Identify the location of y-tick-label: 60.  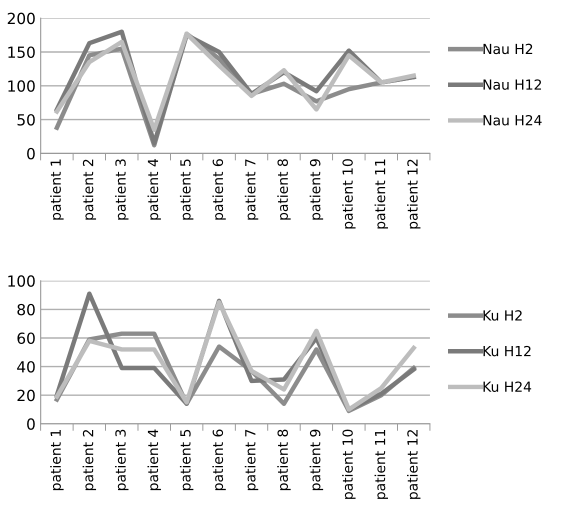
(26, 338).